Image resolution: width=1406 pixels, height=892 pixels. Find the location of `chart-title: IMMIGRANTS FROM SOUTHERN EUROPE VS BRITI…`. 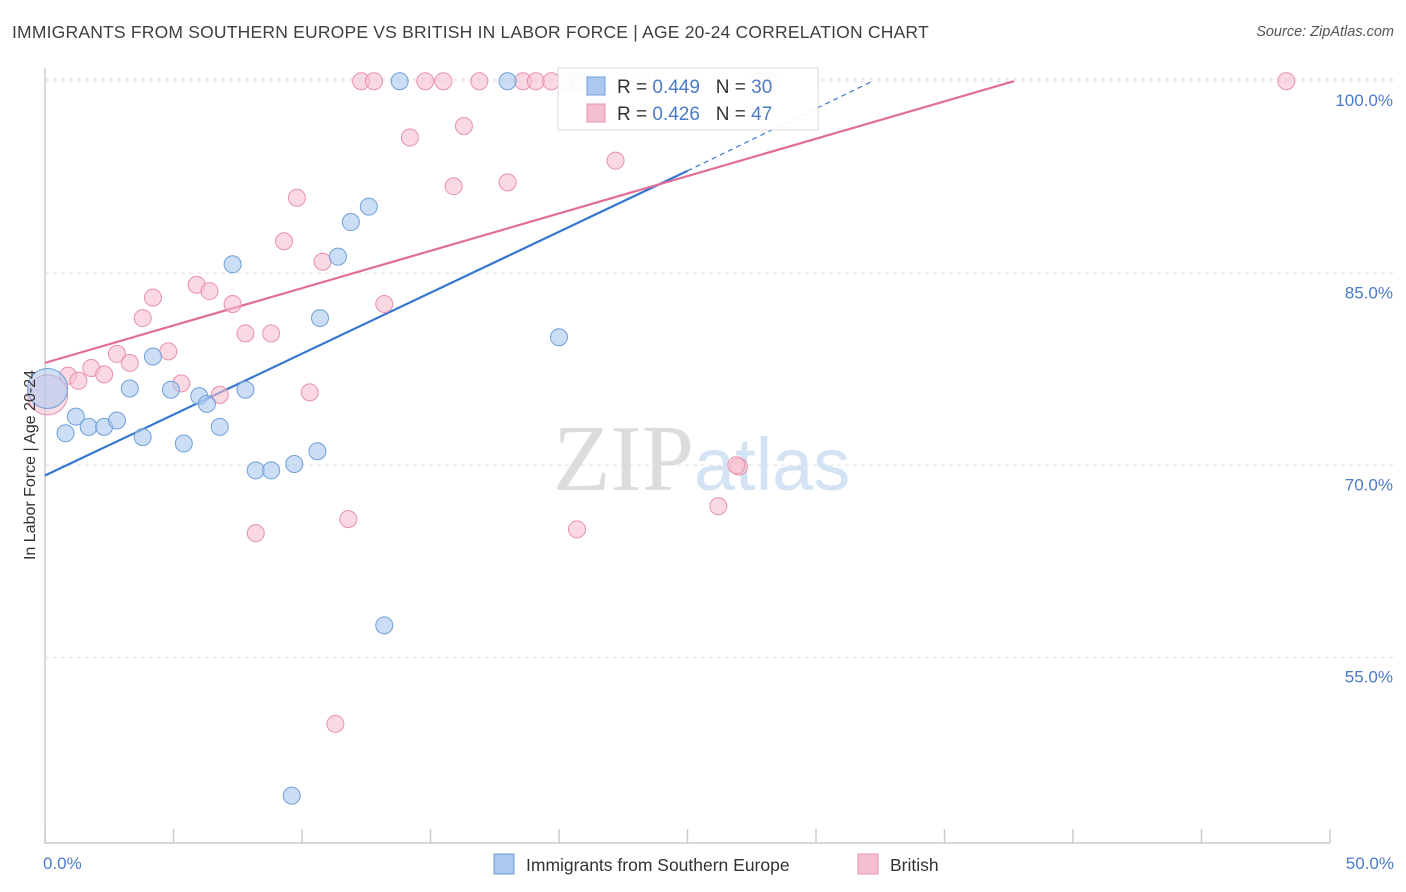

chart-title: IMMIGRANTS FROM SOUTHERN EUROPE VS BRITI… is located at coordinates (470, 32).